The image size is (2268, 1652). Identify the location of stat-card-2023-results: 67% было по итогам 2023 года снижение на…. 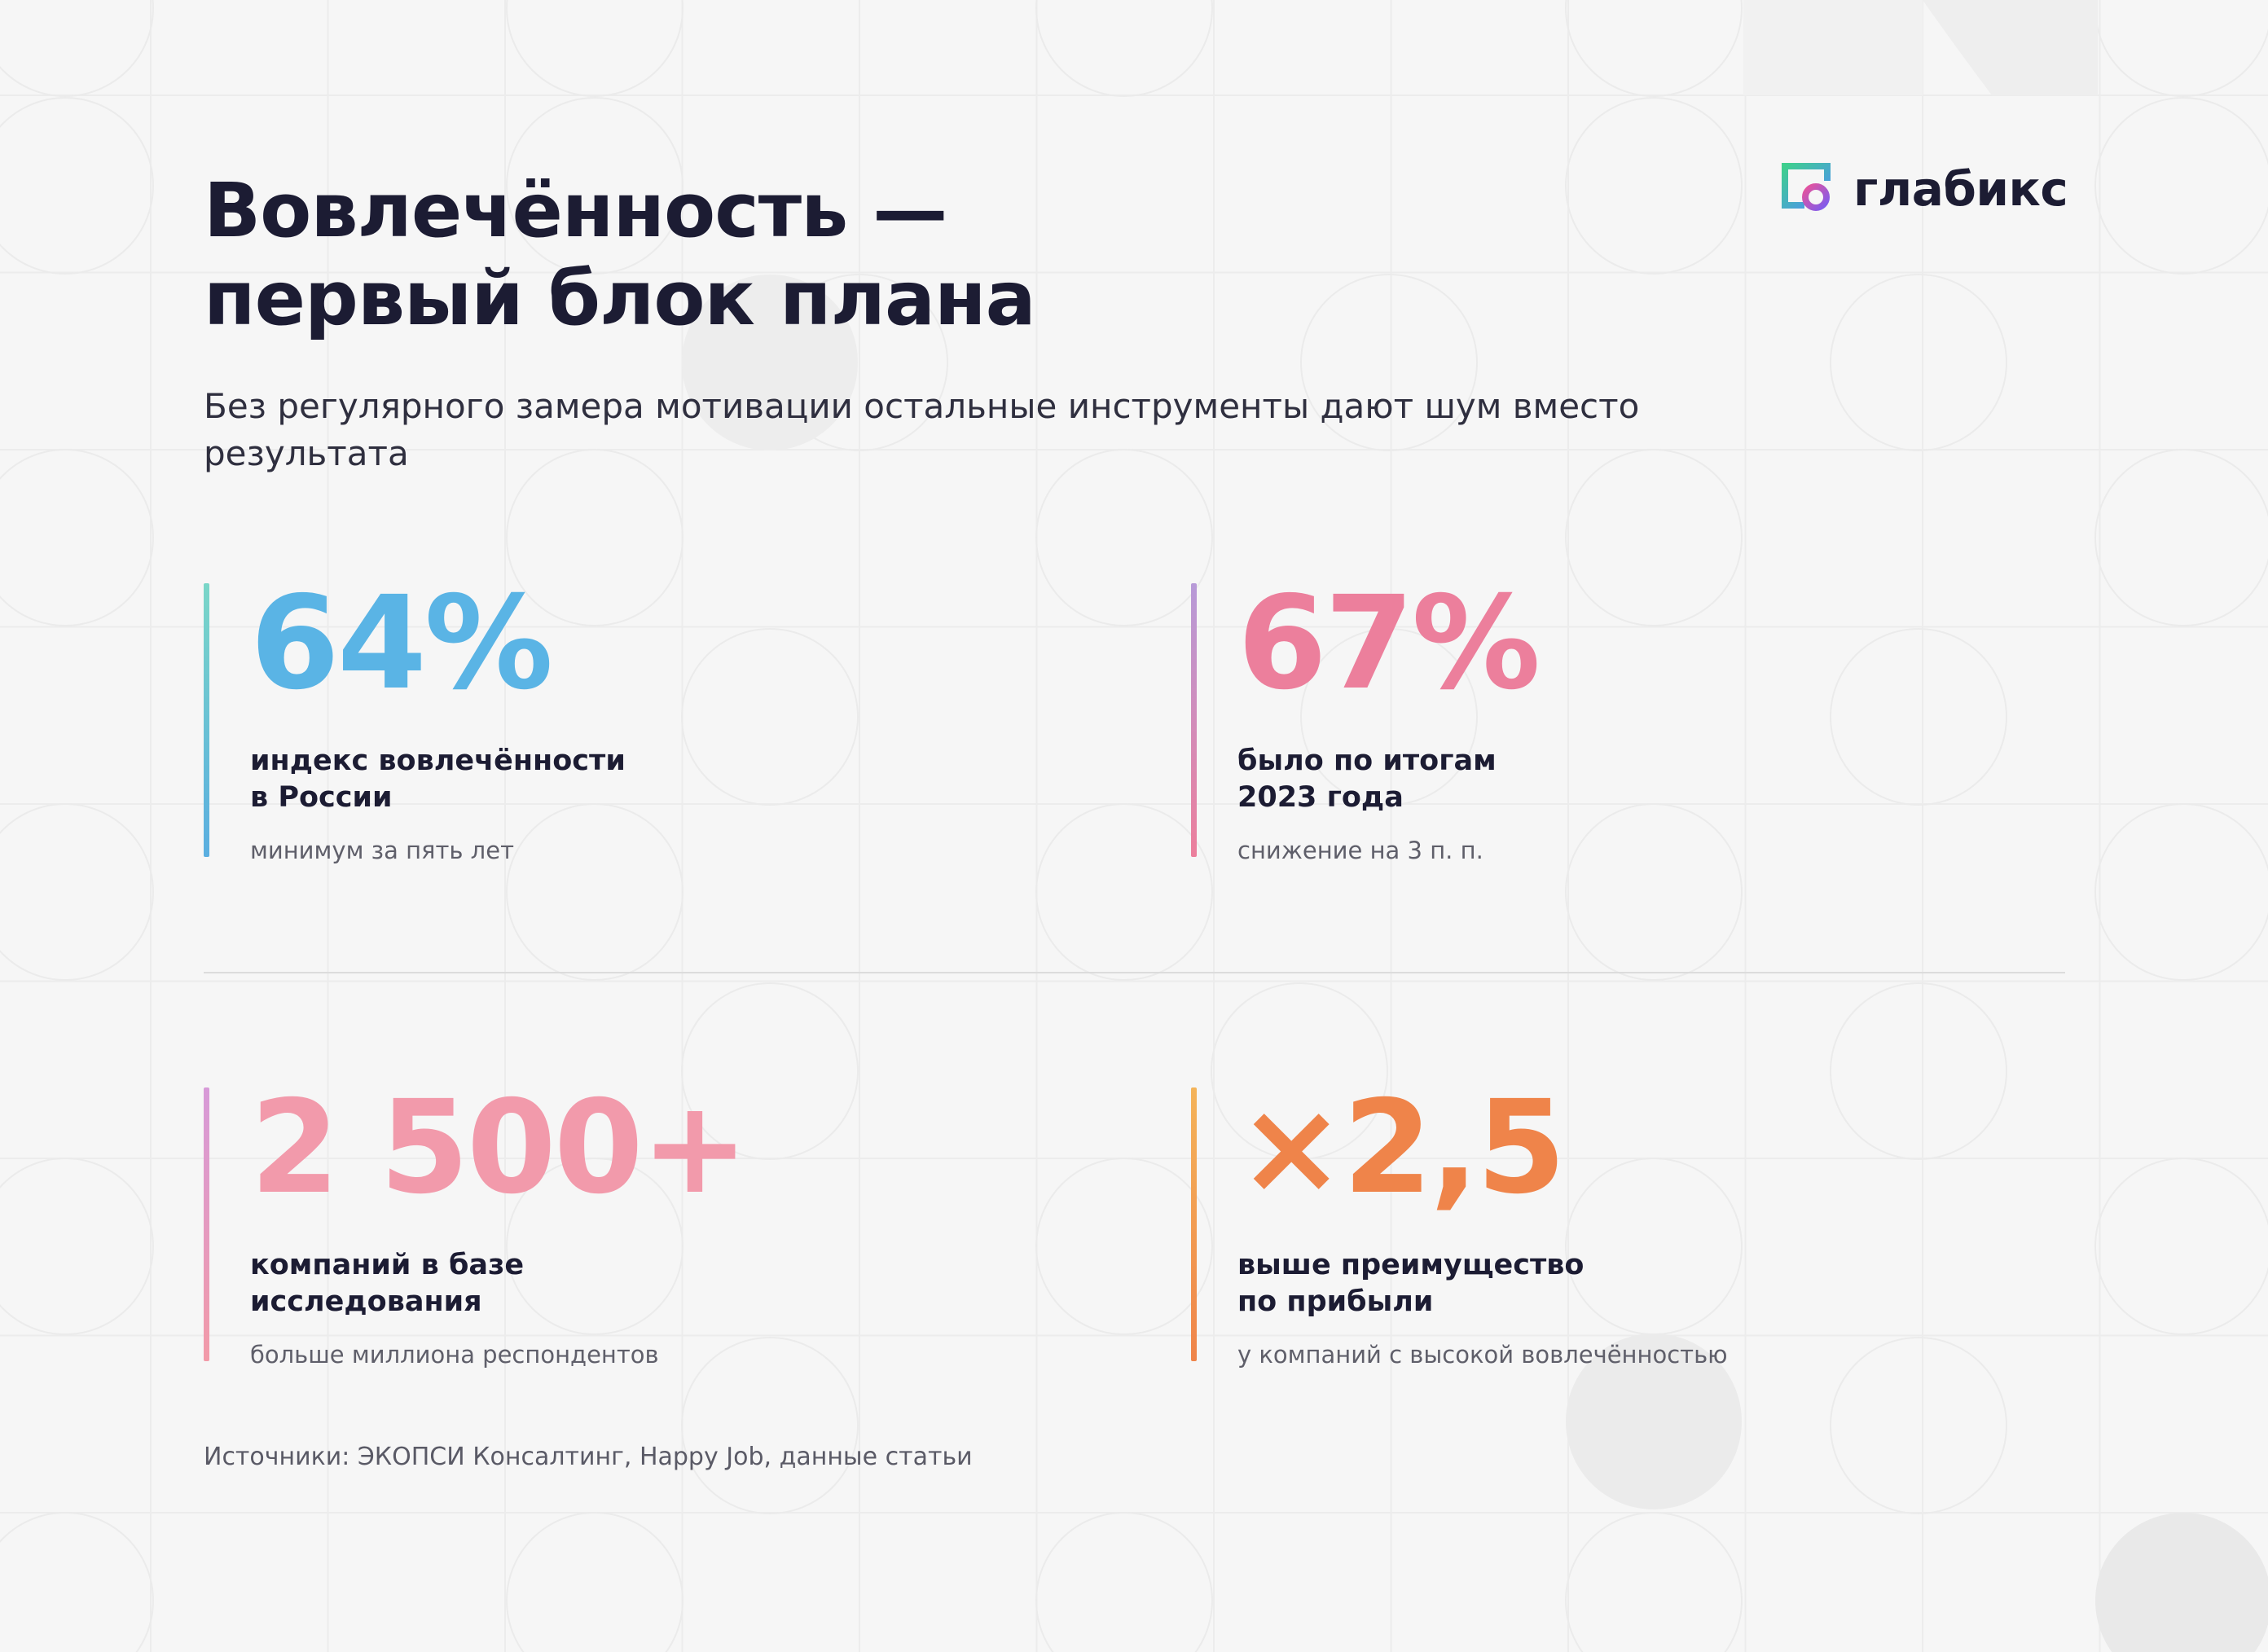
(1659, 721).